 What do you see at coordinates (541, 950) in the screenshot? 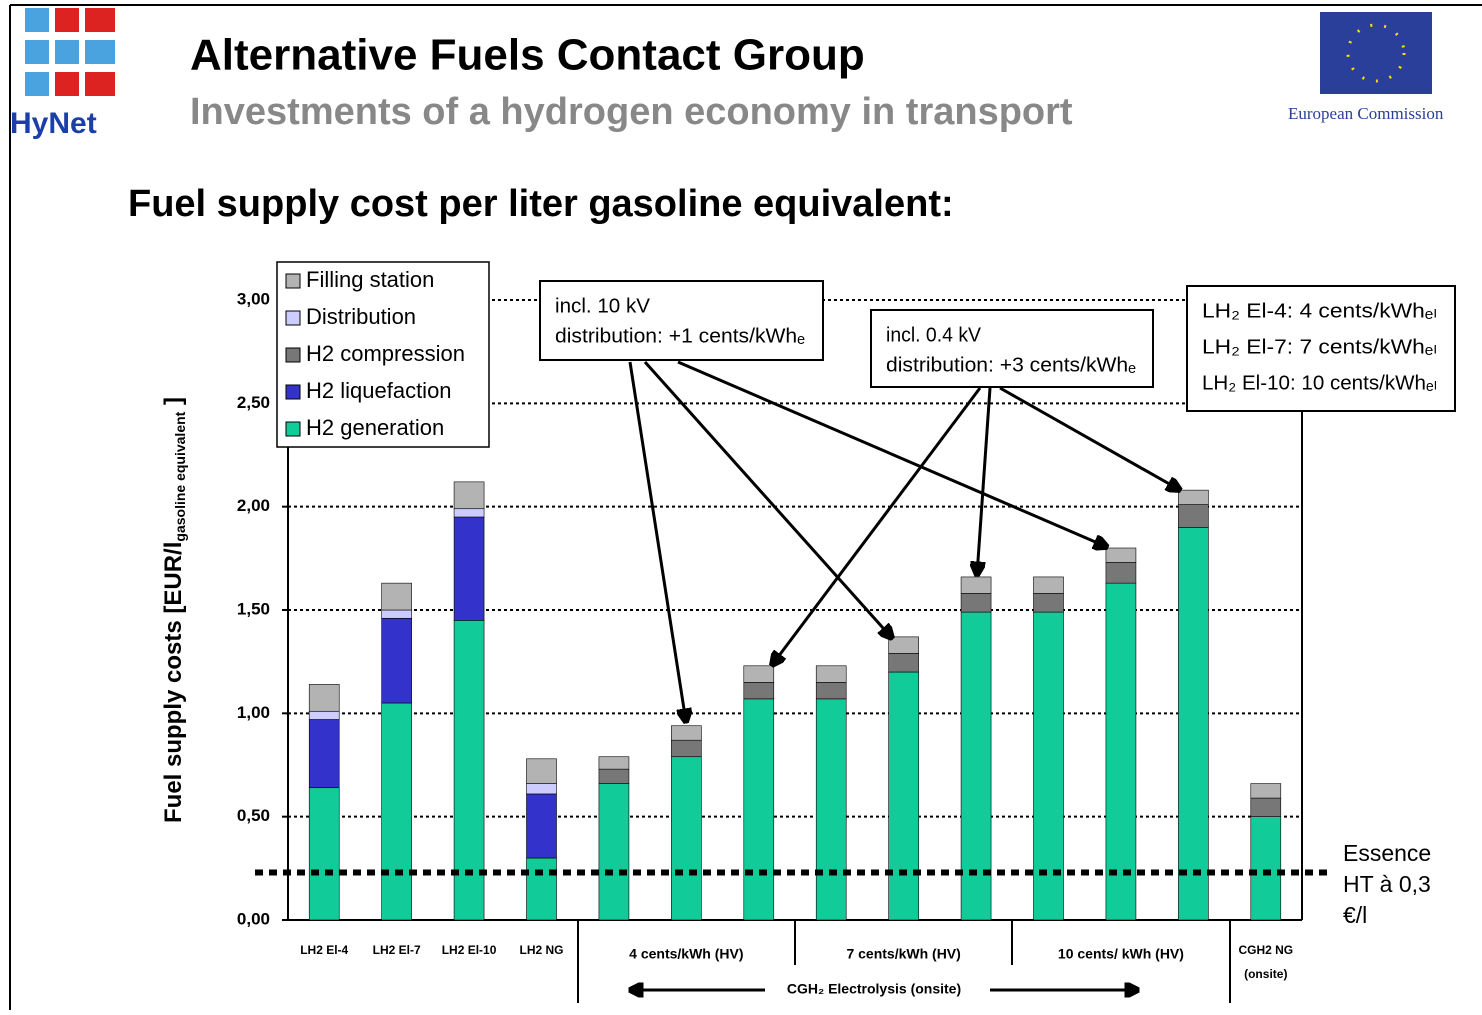
I see `x-tick-label: LH2 NG` at bounding box center [541, 950].